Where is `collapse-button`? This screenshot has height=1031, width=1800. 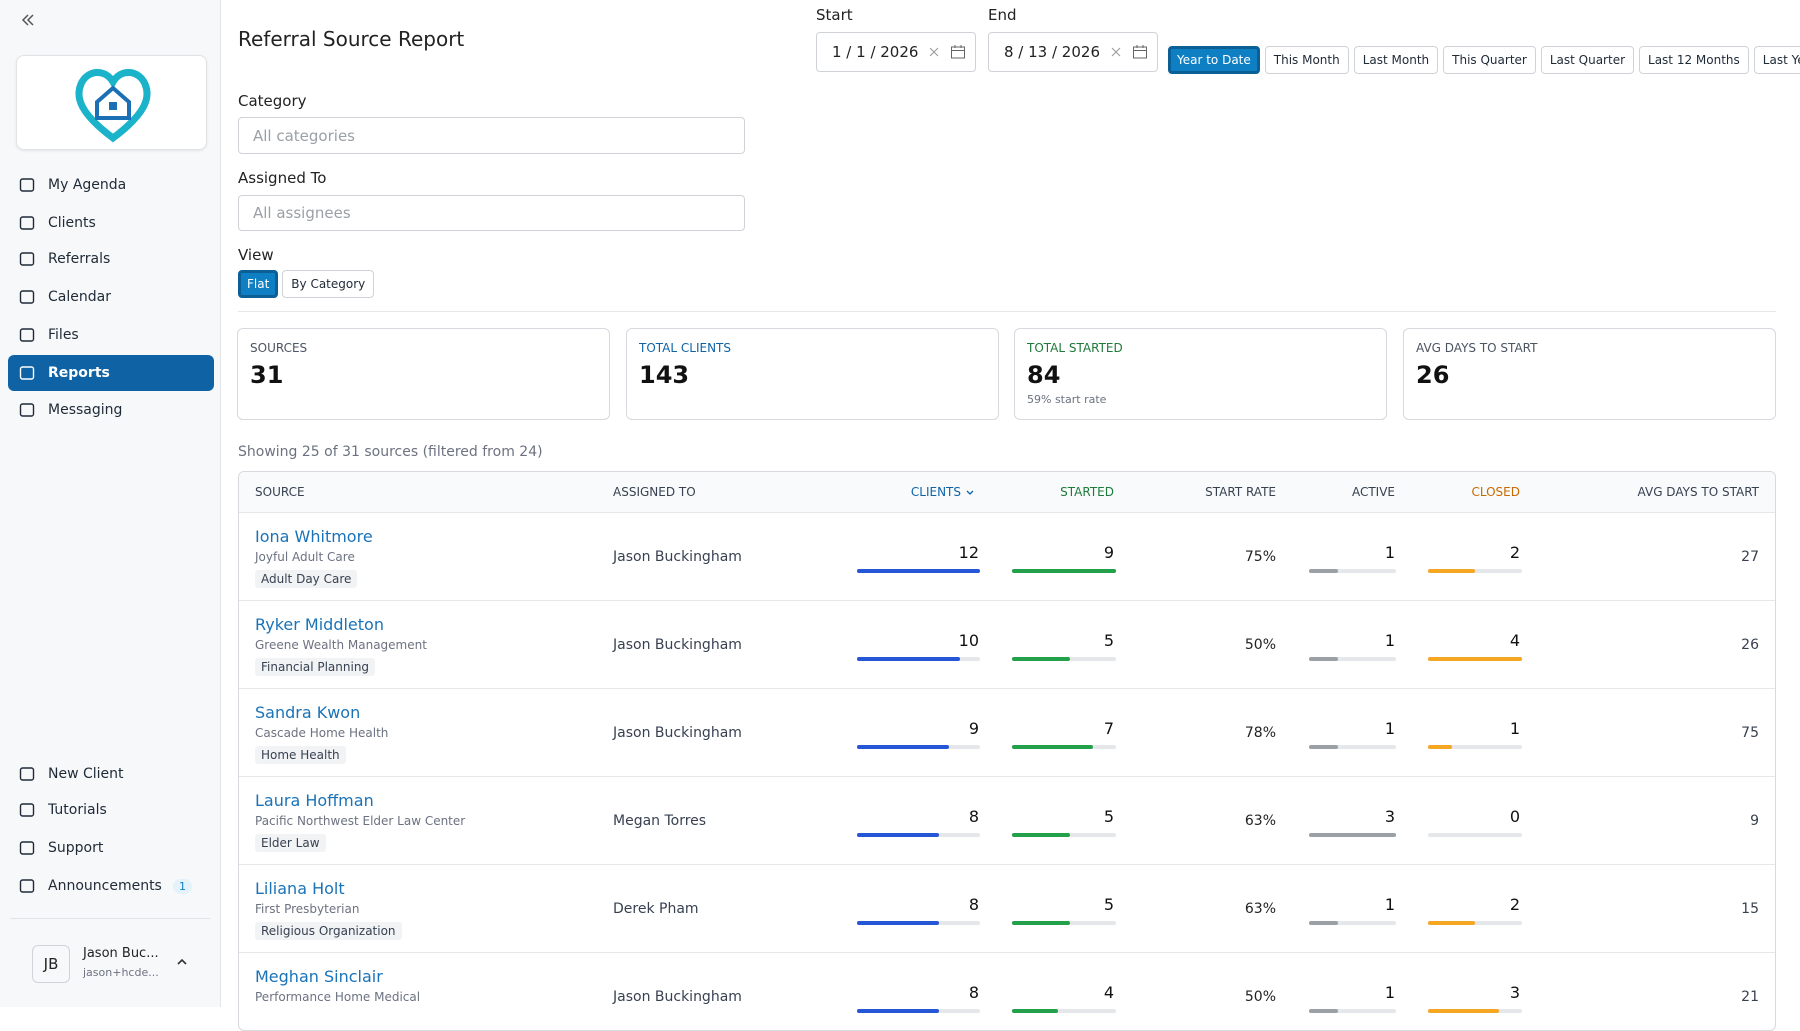
collapse-button is located at coordinates (28, 20).